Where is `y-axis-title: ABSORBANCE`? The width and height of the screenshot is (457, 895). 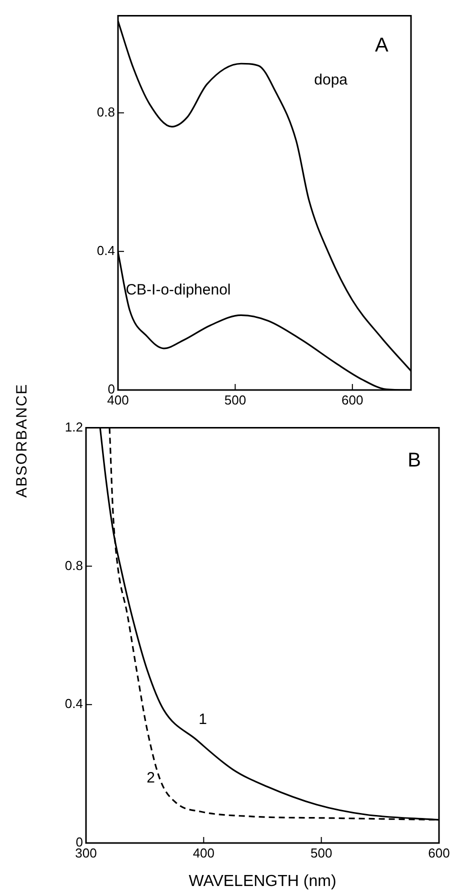 y-axis-title: ABSORBANCE is located at coordinates (22, 440).